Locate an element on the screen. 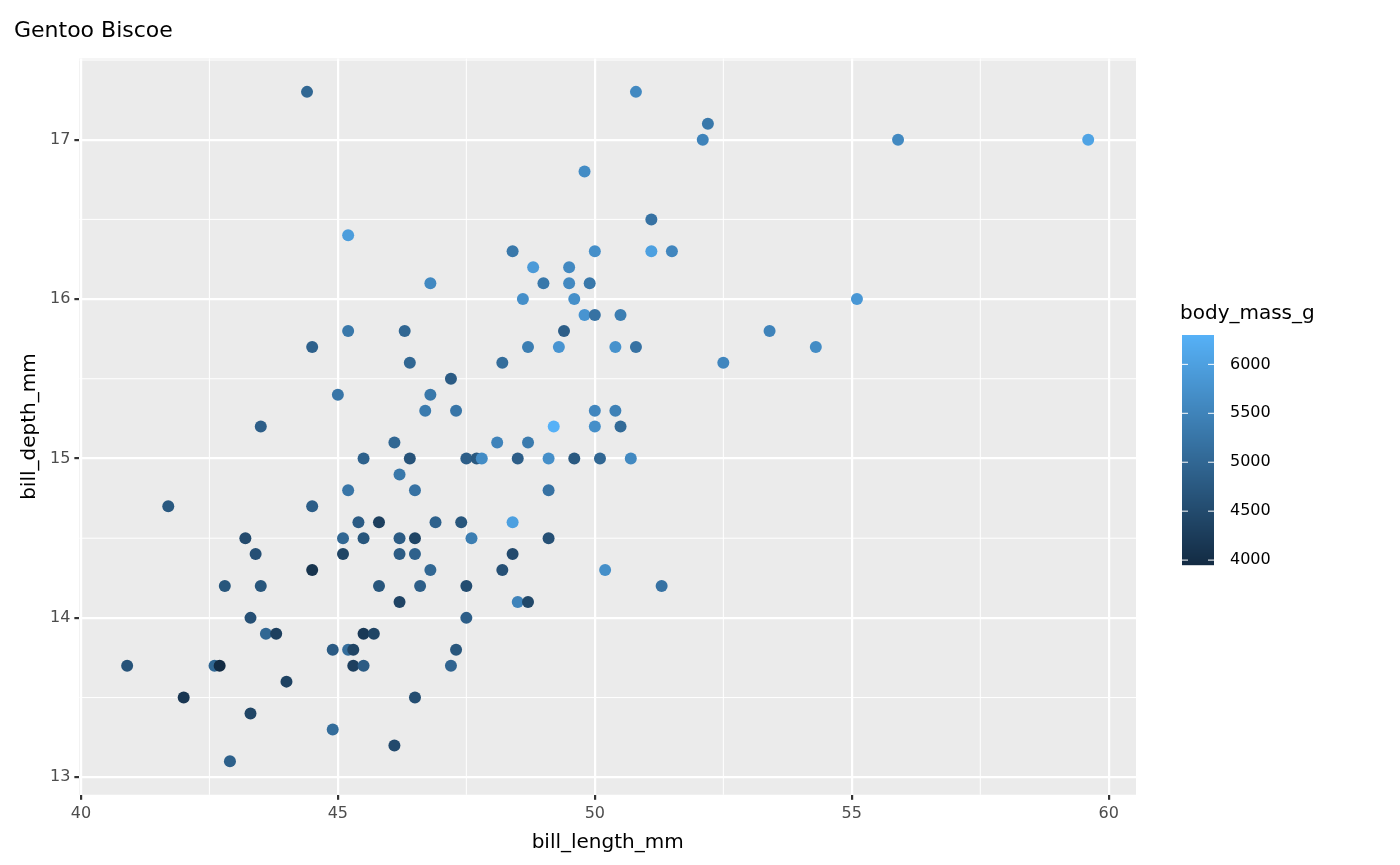 The width and height of the screenshot is (1400, 865). x-axis-title: bill_length_mm is located at coordinates (607, 841).